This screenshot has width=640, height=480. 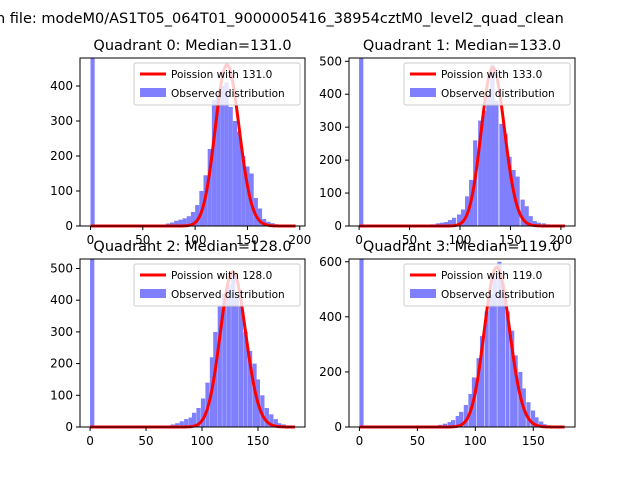 What do you see at coordinates (462, 247) in the screenshot?
I see `subplot-title: Quadrant 3: Median=119.0` at bounding box center [462, 247].